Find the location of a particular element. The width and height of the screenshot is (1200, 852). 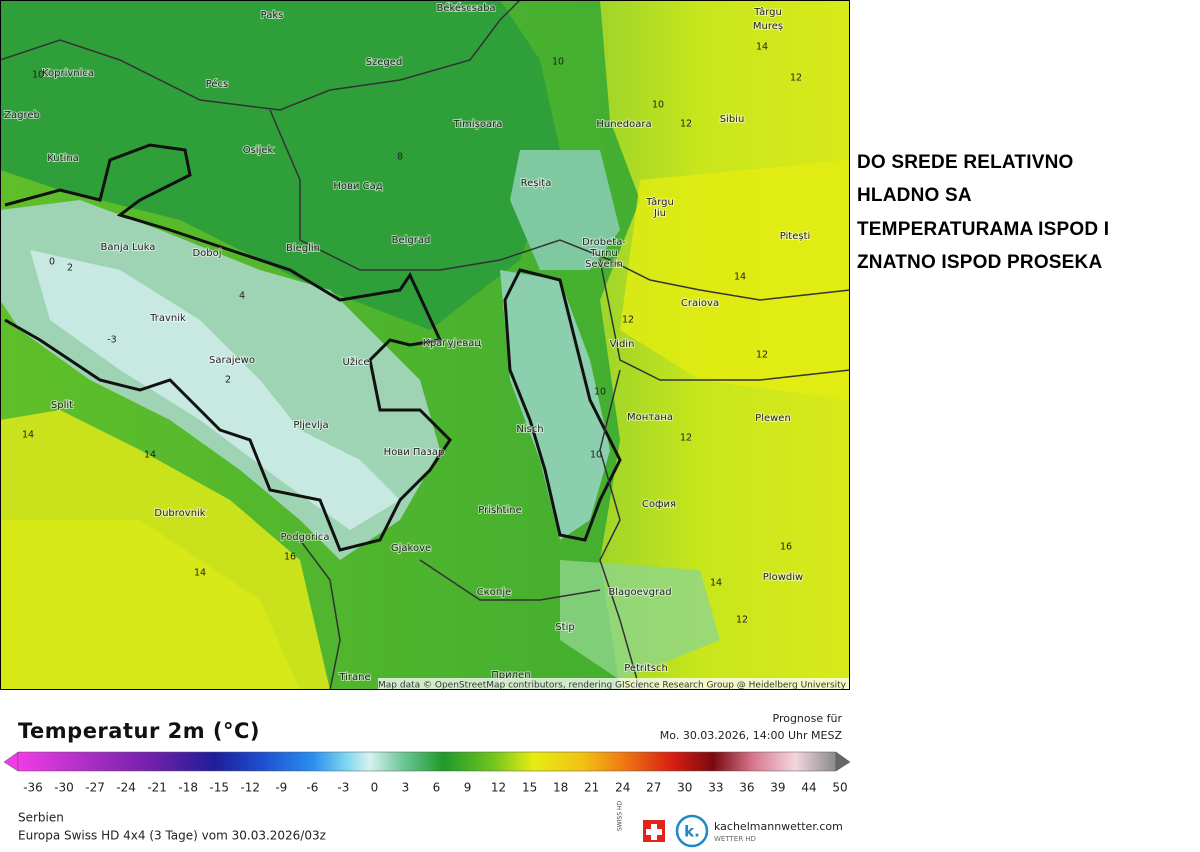

city-label: Pitești is located at coordinates (795, 236).